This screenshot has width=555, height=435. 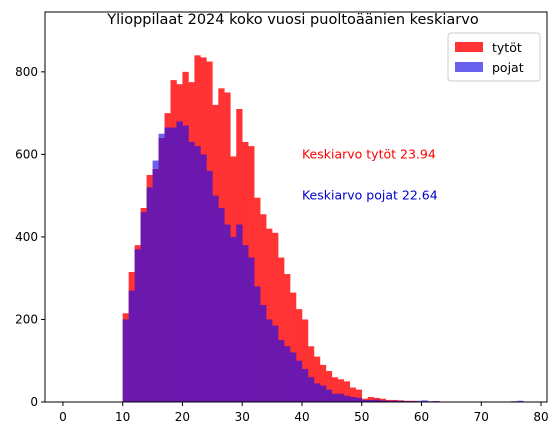 What do you see at coordinates (508, 67) in the screenshot?
I see `legend-label: pojat` at bounding box center [508, 67].